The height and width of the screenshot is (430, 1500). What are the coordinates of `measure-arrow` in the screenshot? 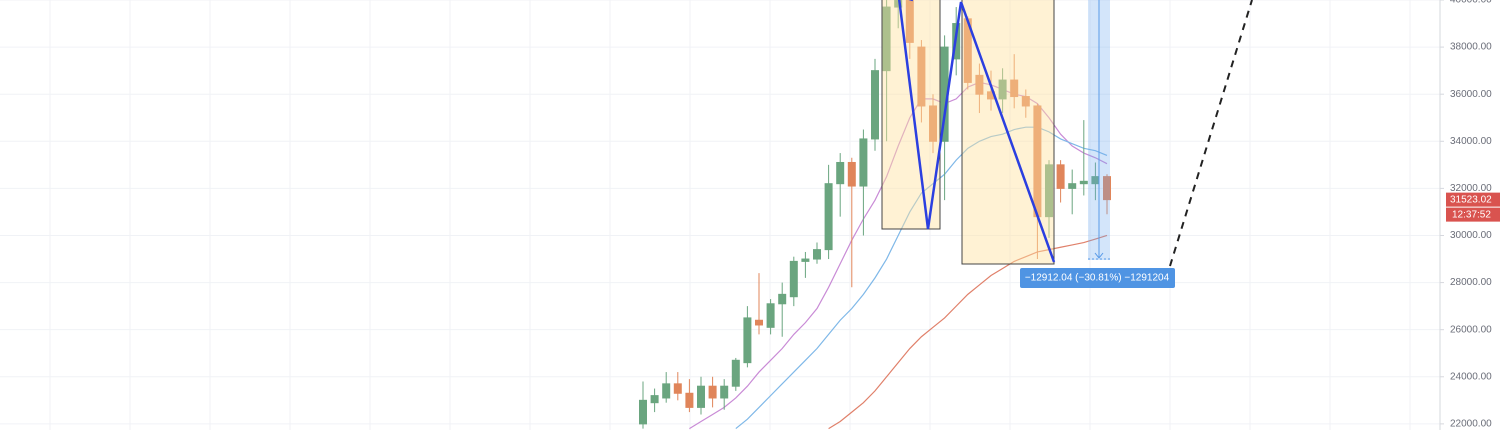 It's located at (1099, 255).